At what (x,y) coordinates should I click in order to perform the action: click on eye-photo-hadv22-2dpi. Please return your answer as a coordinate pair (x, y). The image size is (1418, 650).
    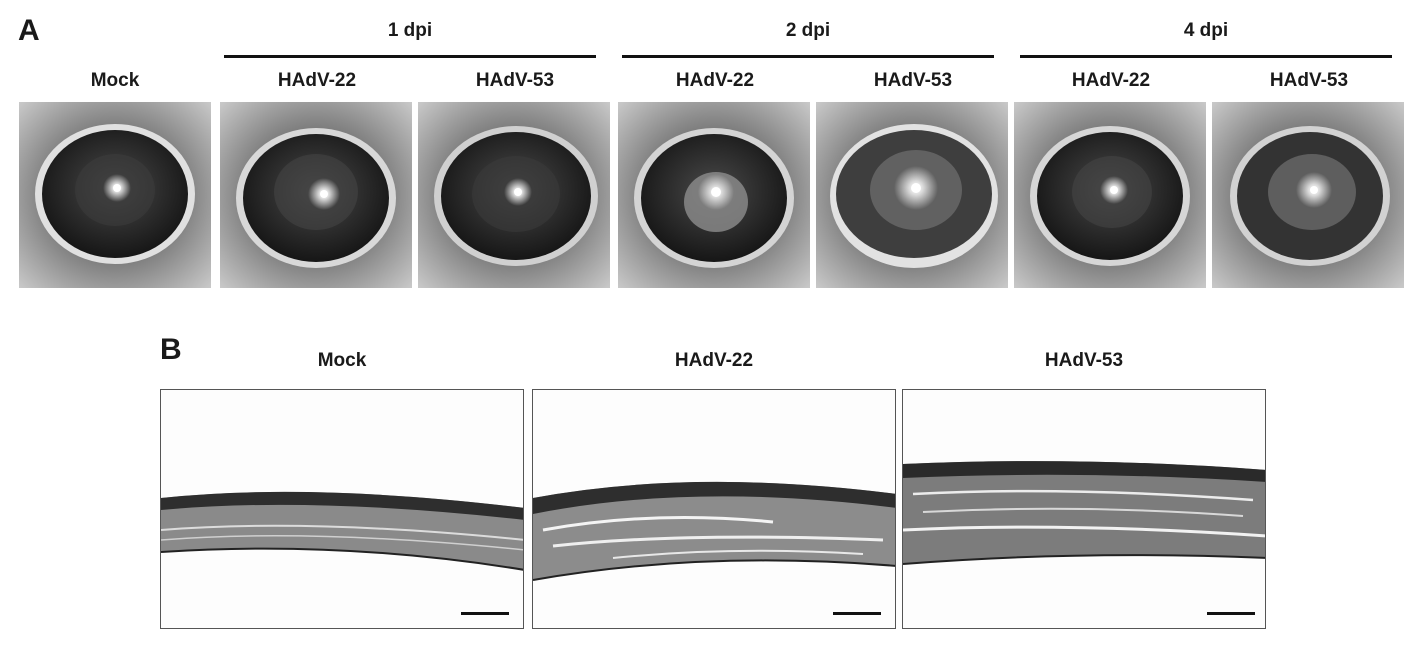
    Looking at the image, I should click on (714, 195).